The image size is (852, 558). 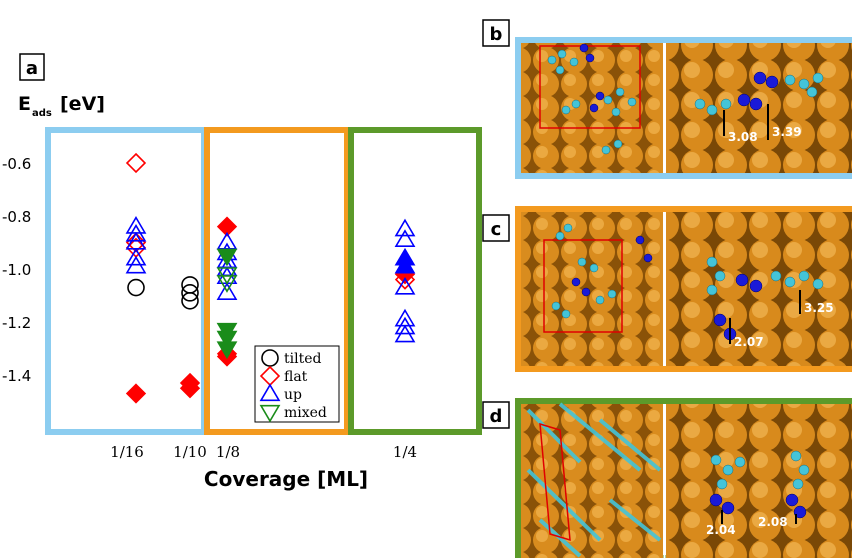 I want to click on x-tick-label: 1/4, so click(x=405, y=452).